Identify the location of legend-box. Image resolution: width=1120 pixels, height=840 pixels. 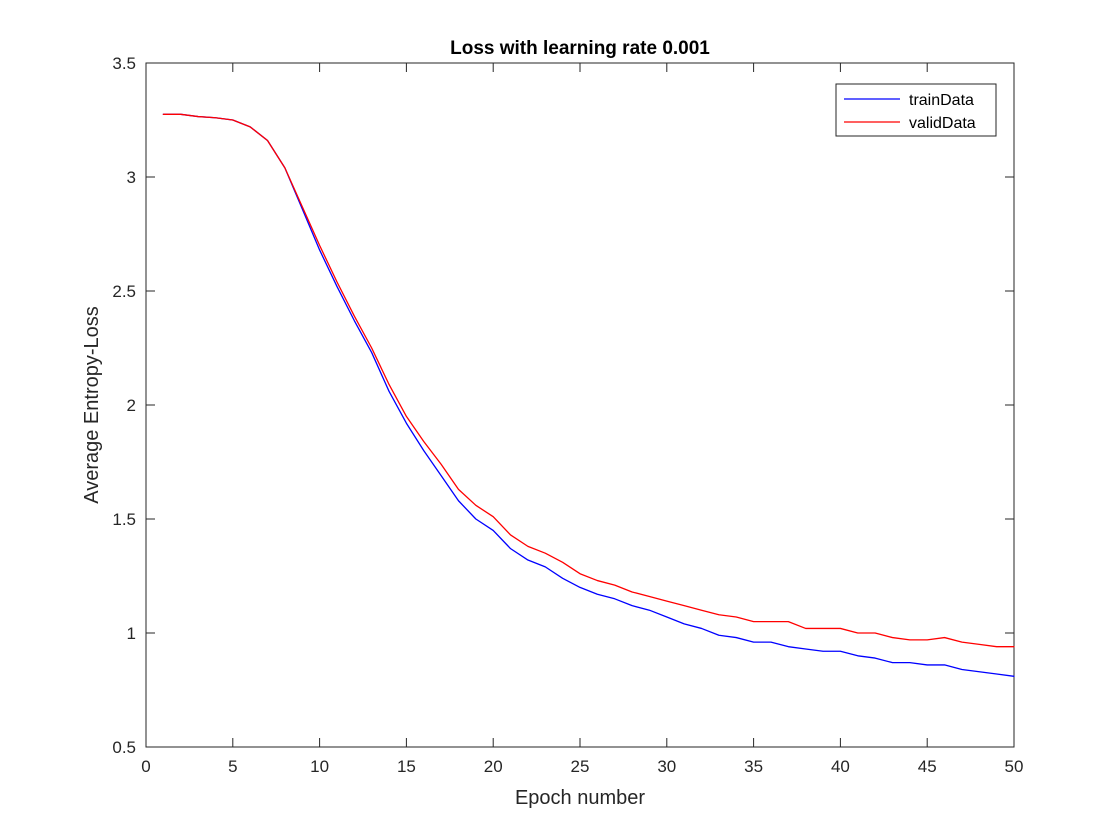
(916, 110).